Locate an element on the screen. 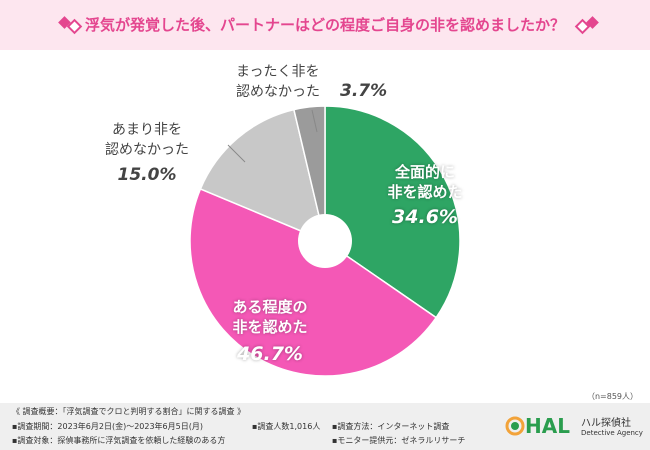 Image resolution: width=650 pixels, height=450 pixels. slice-label-partial: ある程度の 非を認めた 46.7% is located at coordinates (270, 331).